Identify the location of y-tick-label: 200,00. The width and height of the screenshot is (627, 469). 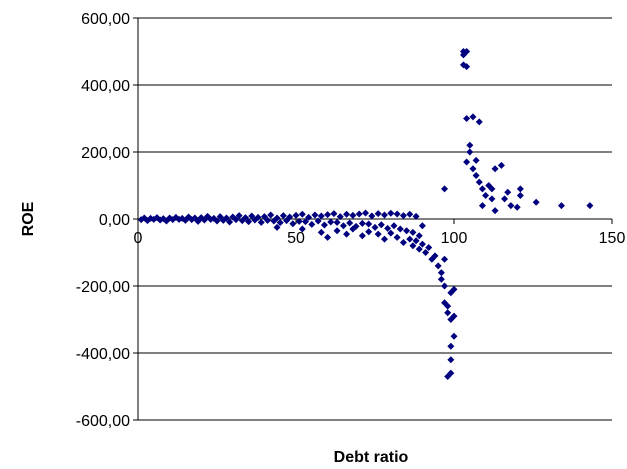
(105, 153).